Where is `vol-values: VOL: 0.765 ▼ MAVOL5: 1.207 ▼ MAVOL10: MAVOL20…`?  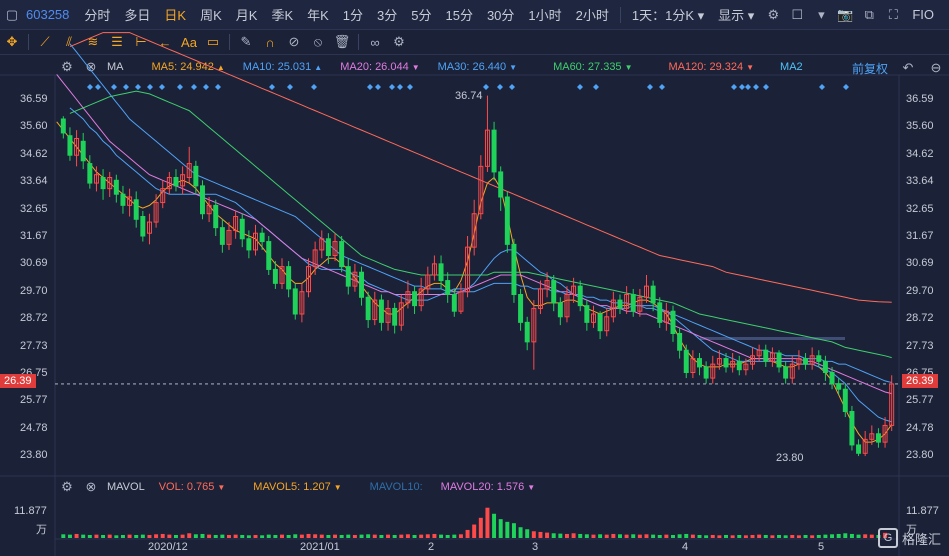
vol-values: VOL: 0.765 ▼ MAVOL5: 1.207 ▼ MAVOL10: MAVOL20… is located at coordinates (347, 487).